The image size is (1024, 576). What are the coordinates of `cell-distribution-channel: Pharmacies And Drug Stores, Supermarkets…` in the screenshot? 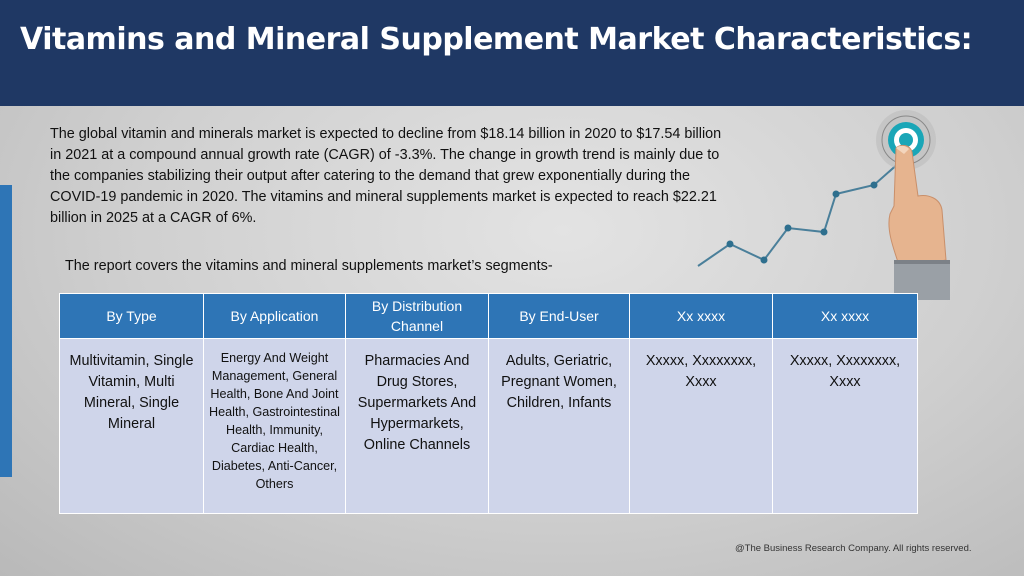 It's located at (417, 426).